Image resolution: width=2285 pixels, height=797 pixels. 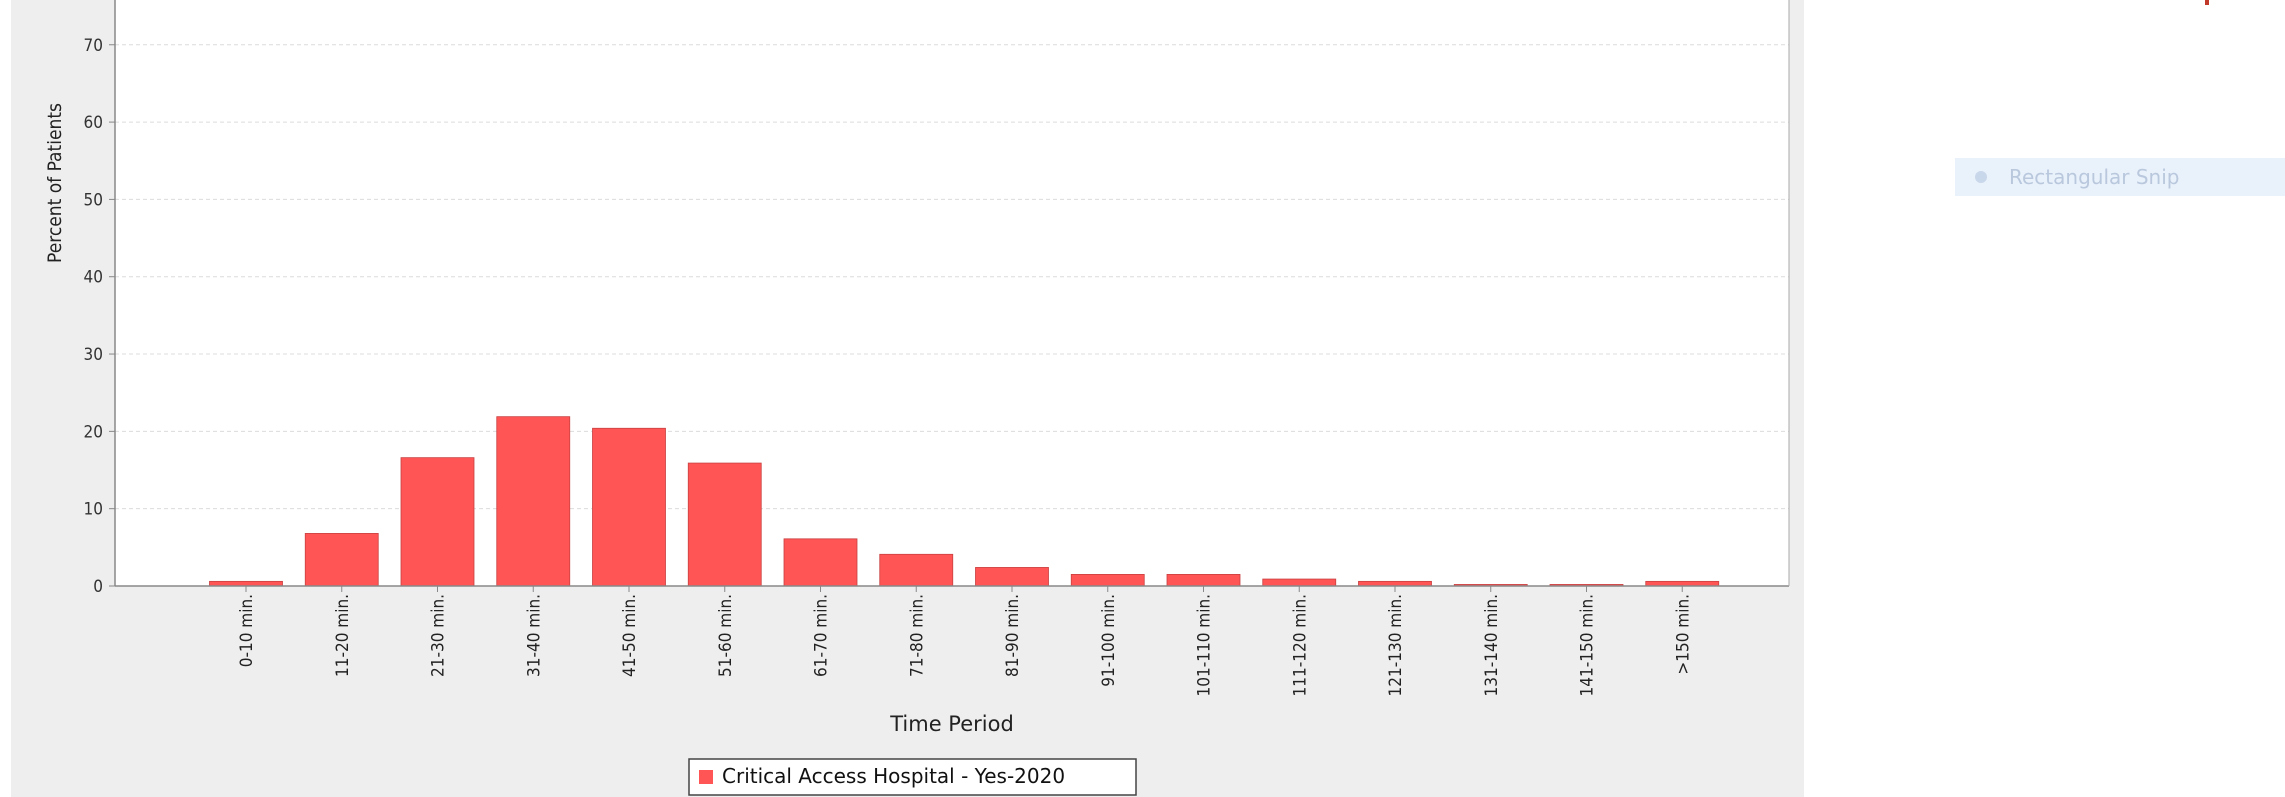 I want to click on legend-box, so click(x=912, y=777).